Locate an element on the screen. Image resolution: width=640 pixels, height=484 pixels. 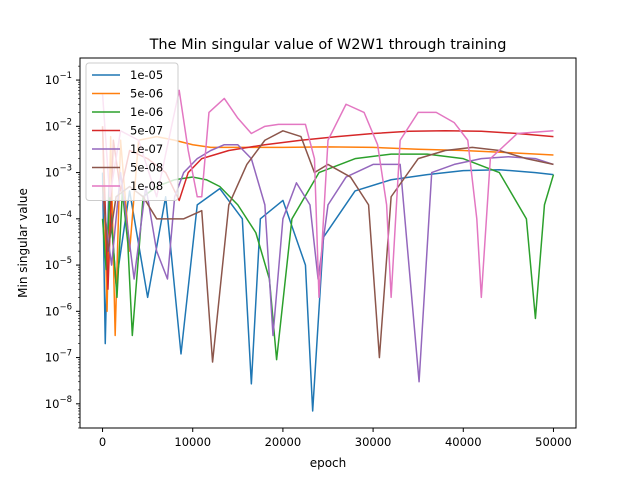
legend: 1e-05 5e-06 1e-06 5e-07 1e-07 5e-08 1e-08 is located at coordinates (132, 131).